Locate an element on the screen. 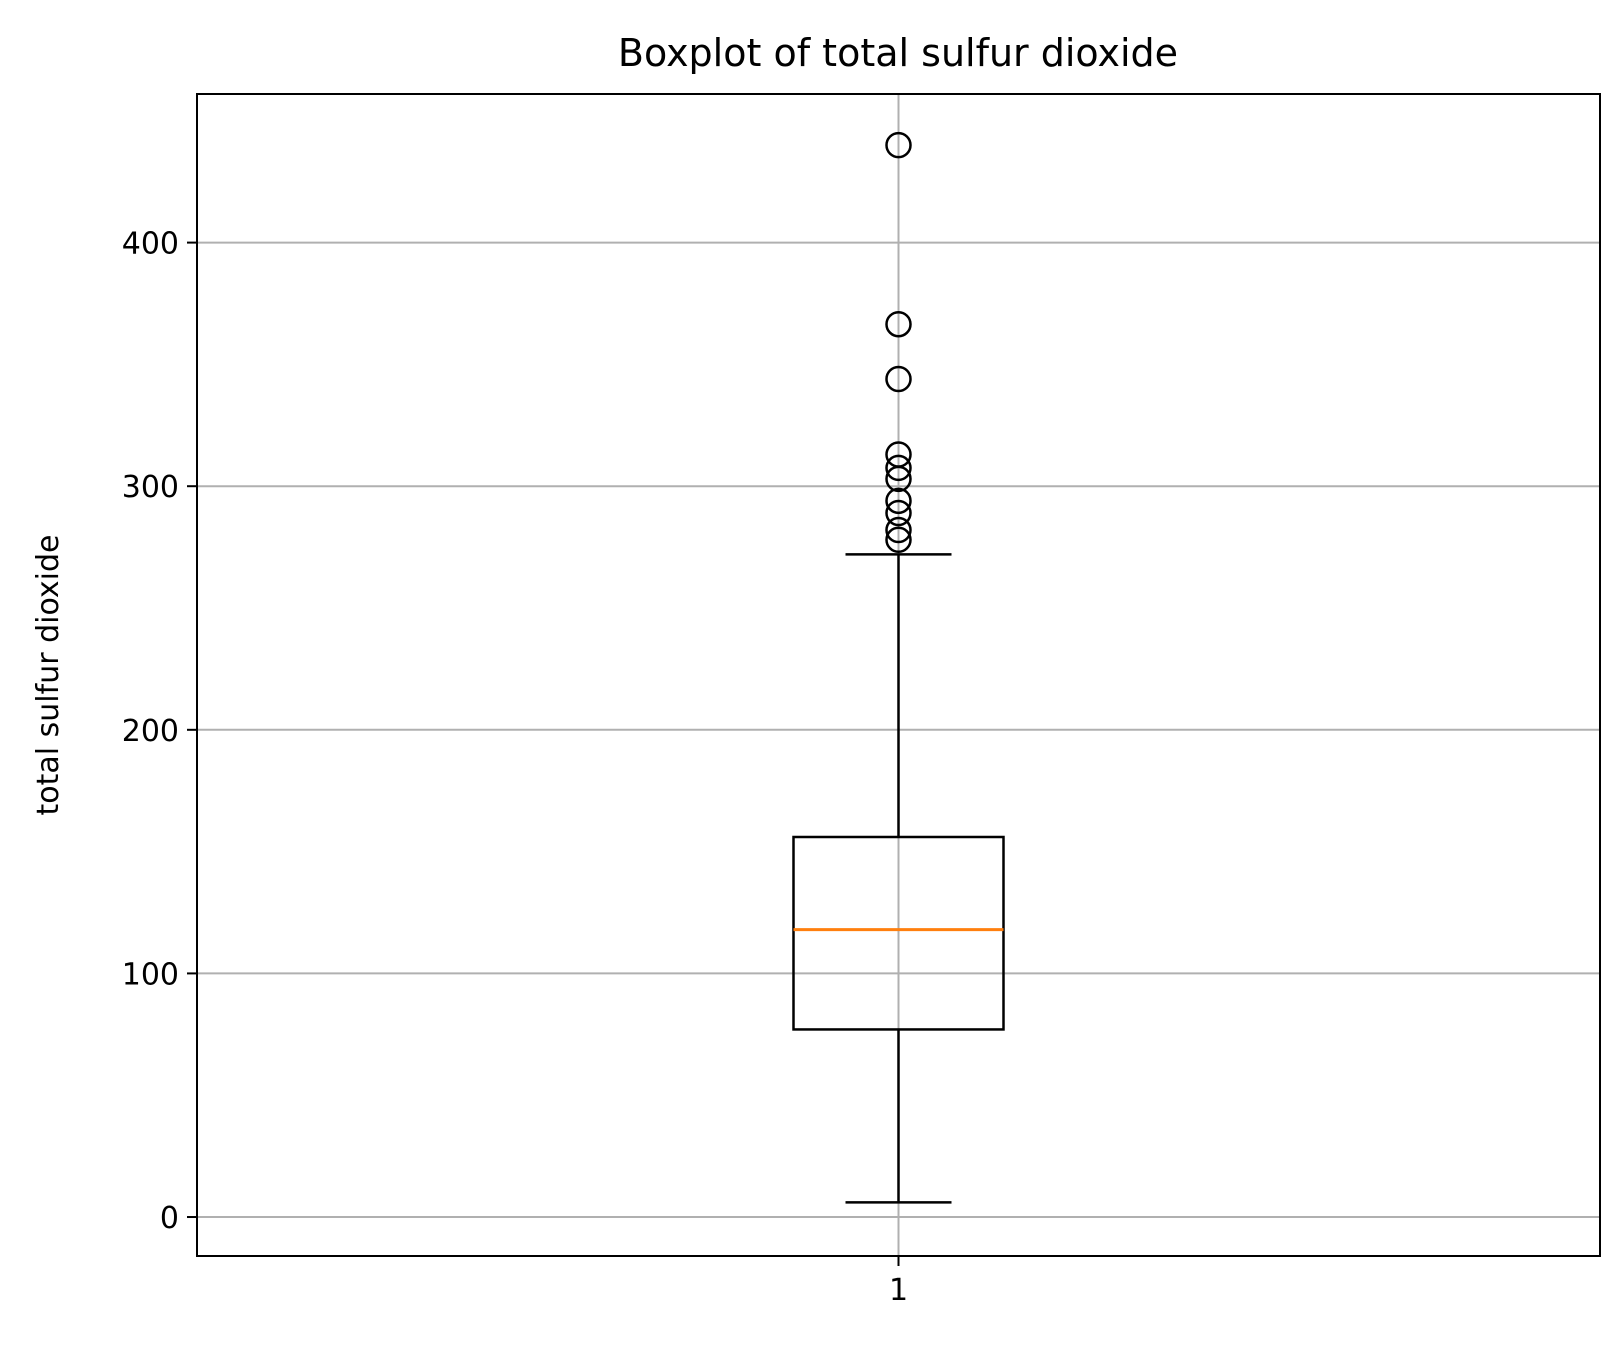  iqr-box is located at coordinates (898, 933).